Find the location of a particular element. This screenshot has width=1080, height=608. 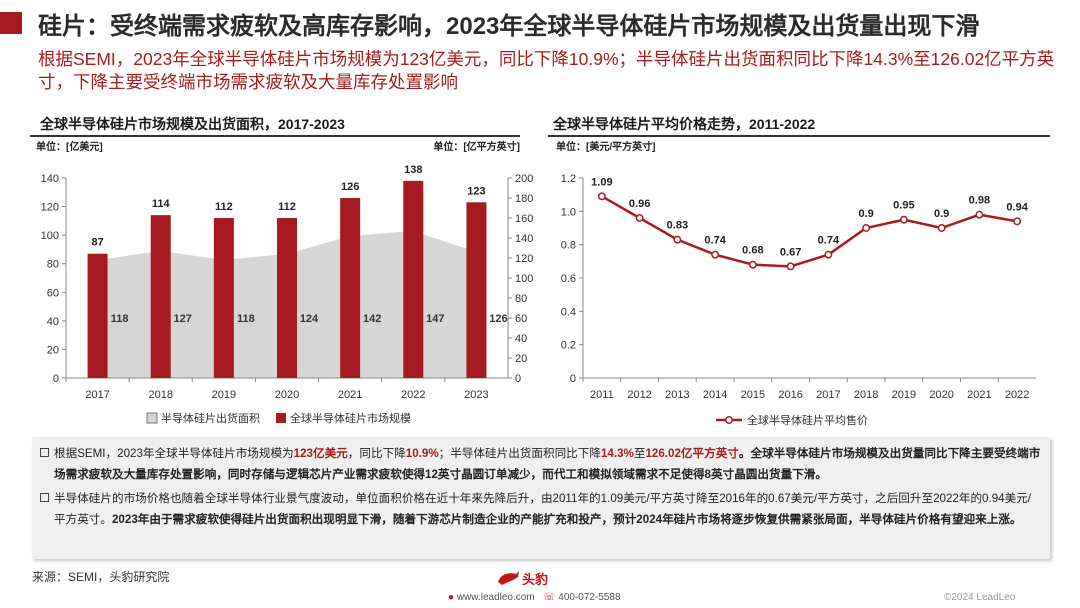

line-y-tick-label: 1.2 is located at coordinates (568, 179).